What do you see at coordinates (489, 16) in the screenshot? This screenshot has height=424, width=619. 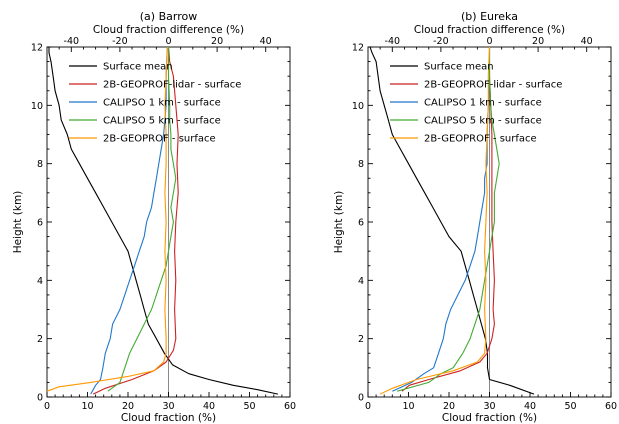 I see `panel-title: (b) Eureka` at bounding box center [489, 16].